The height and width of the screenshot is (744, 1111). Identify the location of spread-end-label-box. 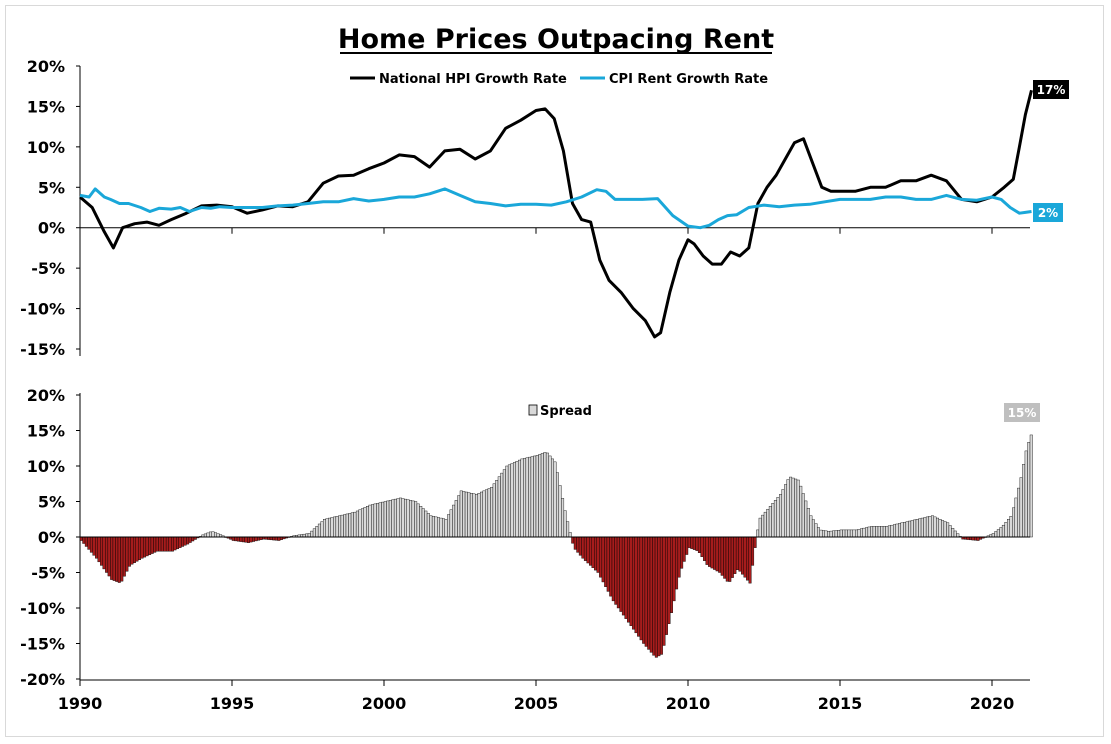
(1022, 412).